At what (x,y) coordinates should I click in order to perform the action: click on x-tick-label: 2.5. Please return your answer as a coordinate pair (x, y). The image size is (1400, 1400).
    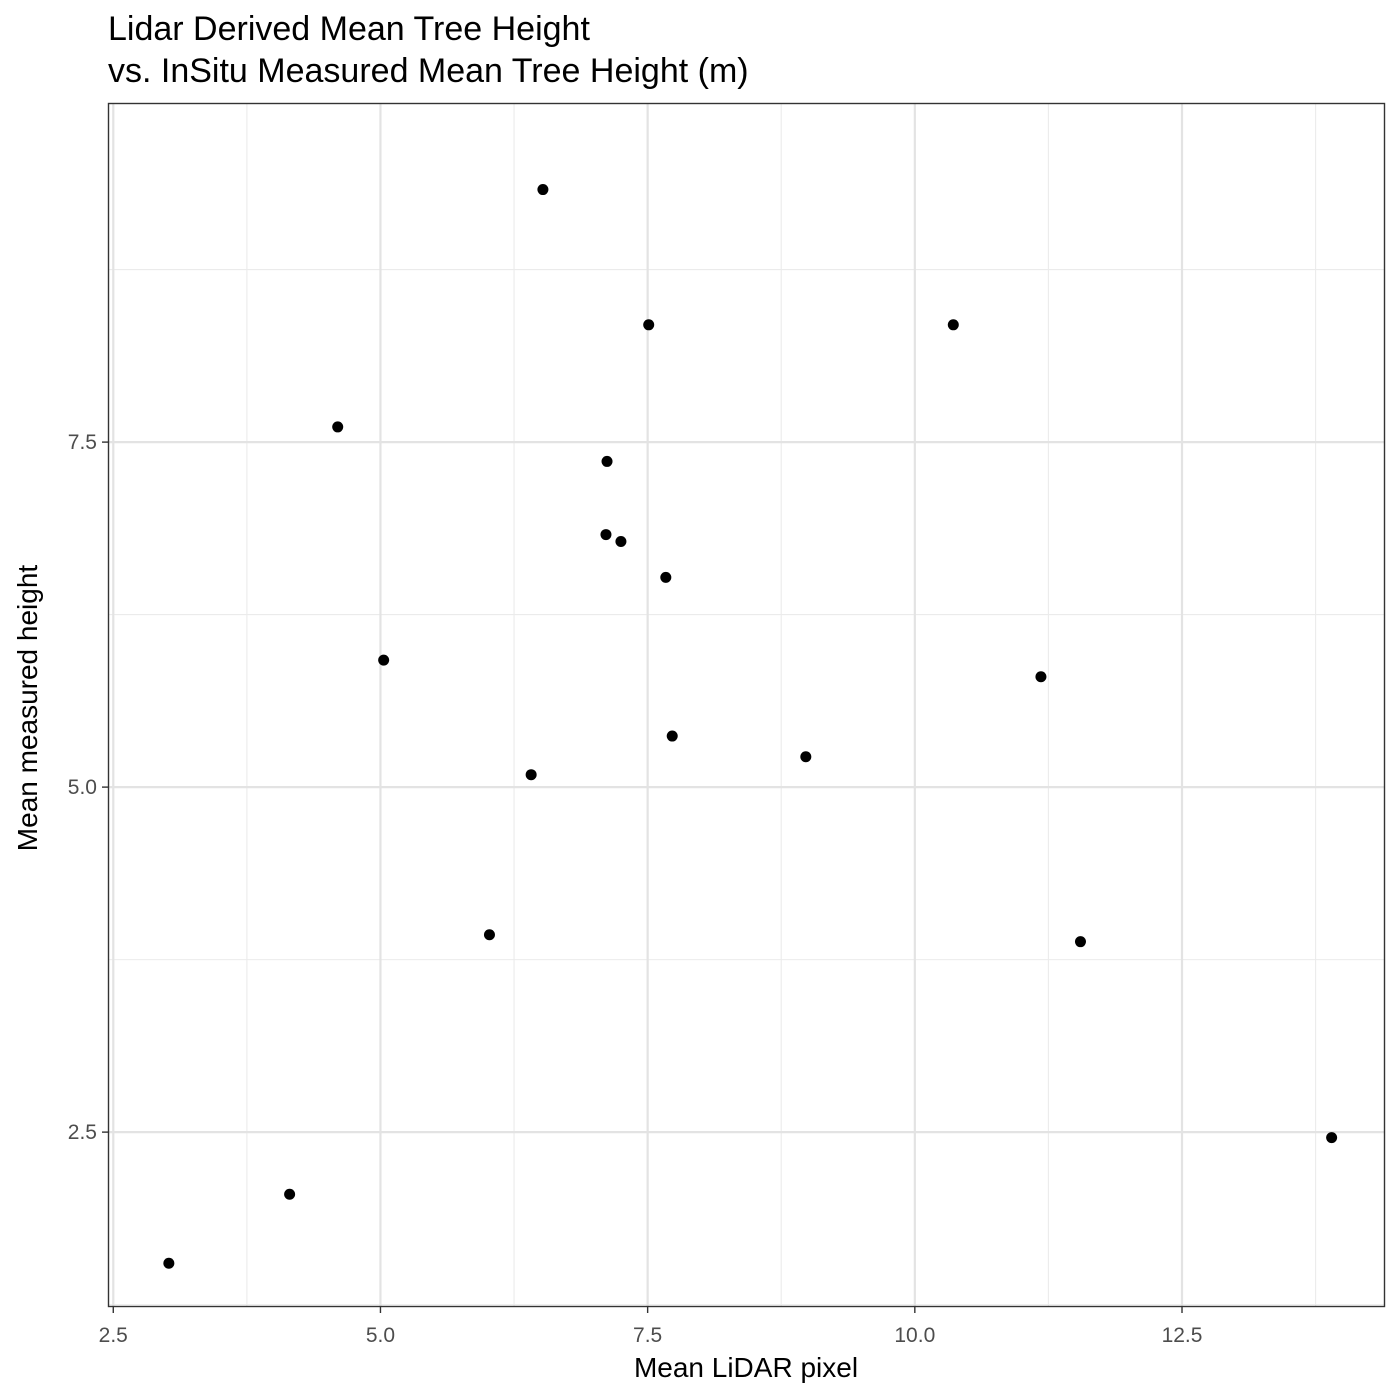
    Looking at the image, I should click on (113, 1335).